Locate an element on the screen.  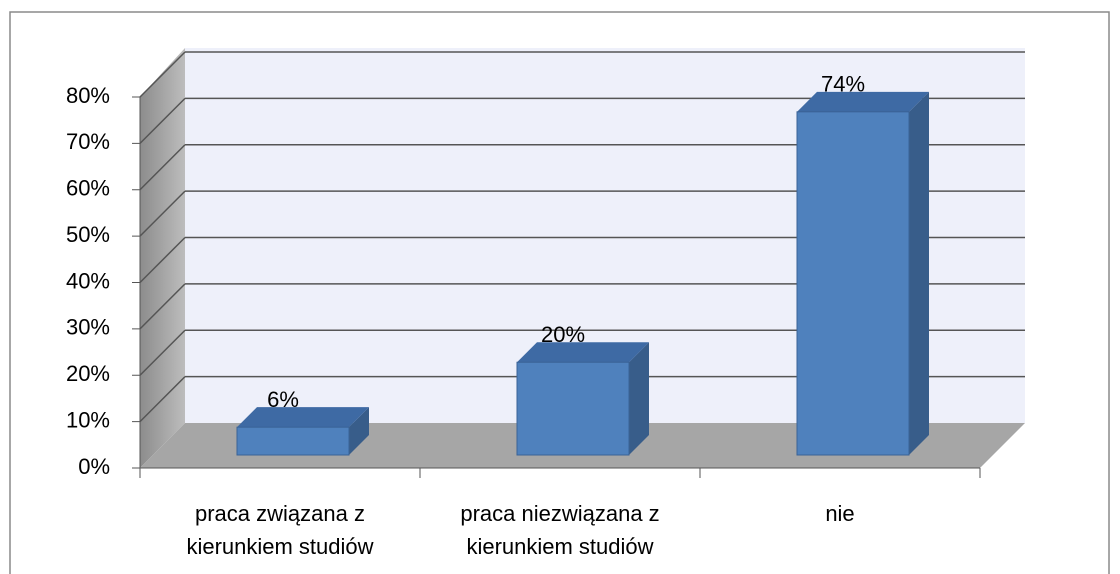
value-label: 20% is located at coordinates (563, 334).